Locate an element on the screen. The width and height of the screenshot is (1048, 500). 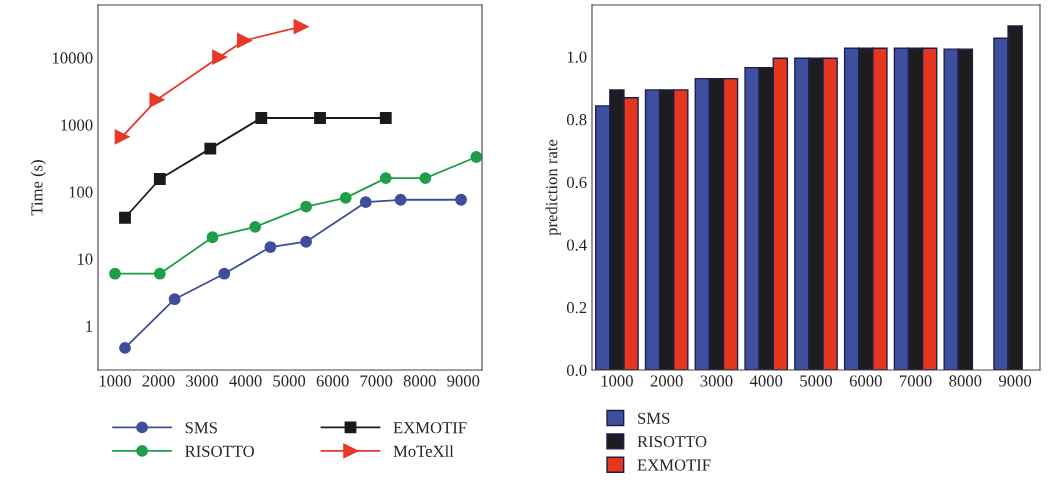
y-tick-label: 0.4 is located at coordinates (576, 245).